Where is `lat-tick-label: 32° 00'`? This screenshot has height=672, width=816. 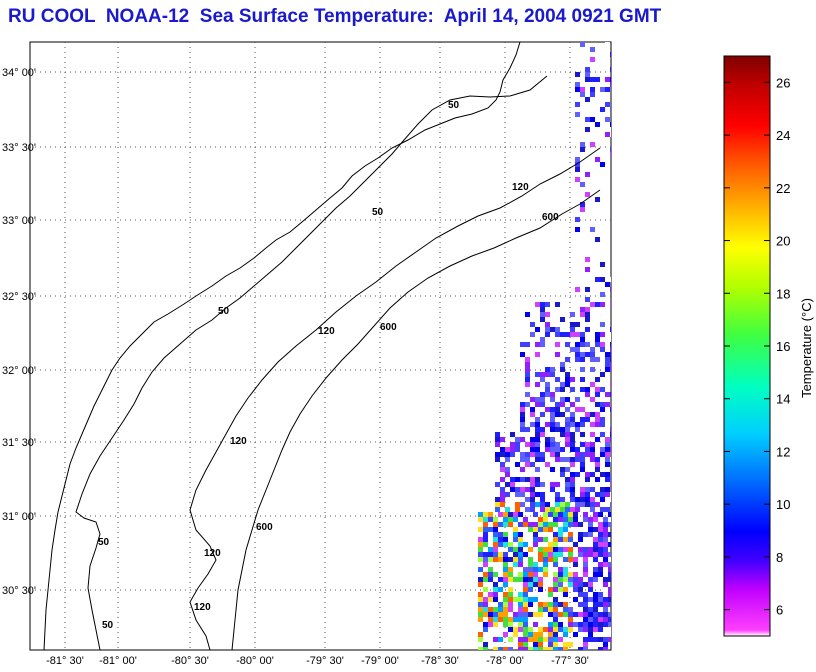
lat-tick-label: 32° 00' is located at coordinates (19, 371).